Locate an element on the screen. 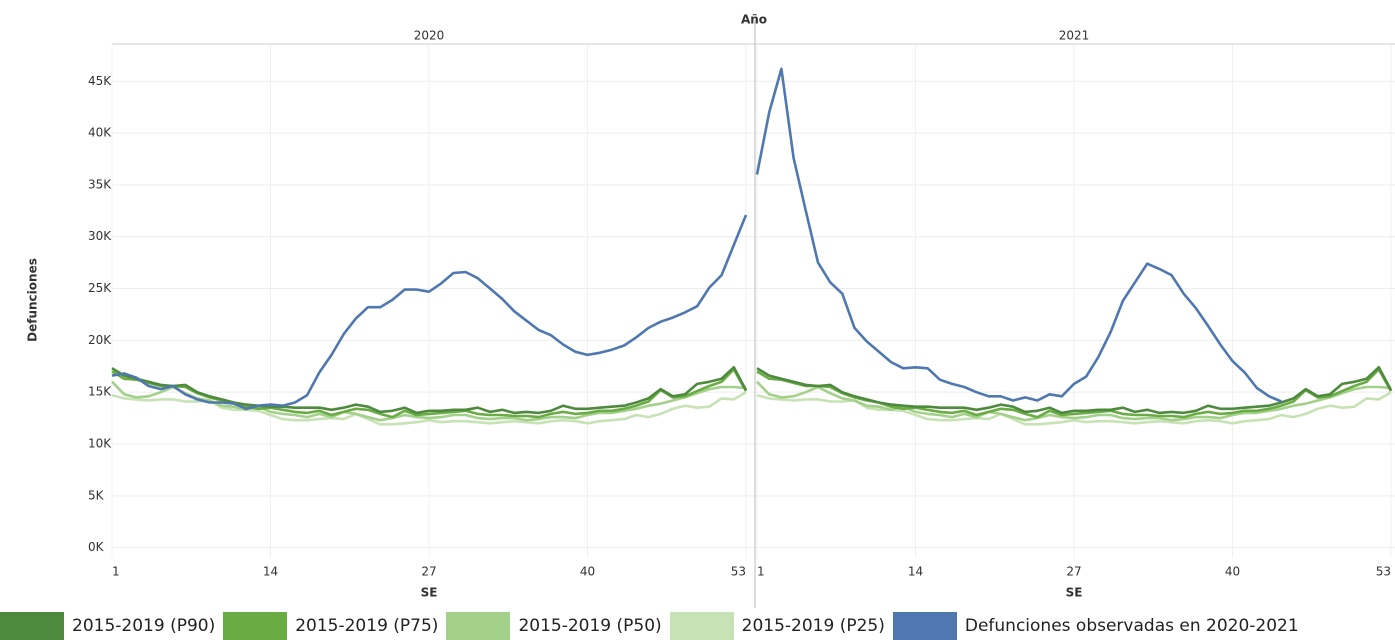 The width and height of the screenshot is (1395, 640). legend-label: Defunciones observadas en 2020-2021 is located at coordinates (1131, 626).